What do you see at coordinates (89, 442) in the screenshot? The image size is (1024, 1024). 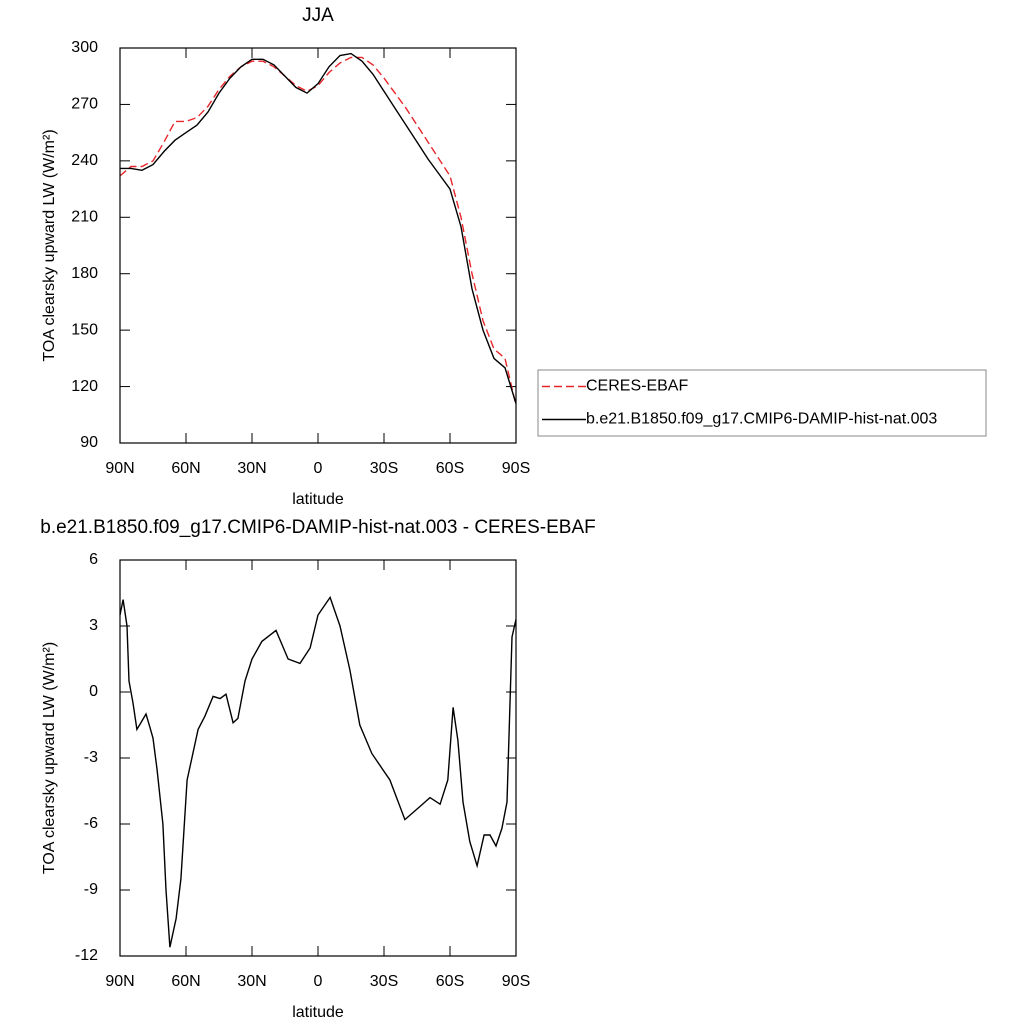 I see `y-tick-label: 90` at bounding box center [89, 442].